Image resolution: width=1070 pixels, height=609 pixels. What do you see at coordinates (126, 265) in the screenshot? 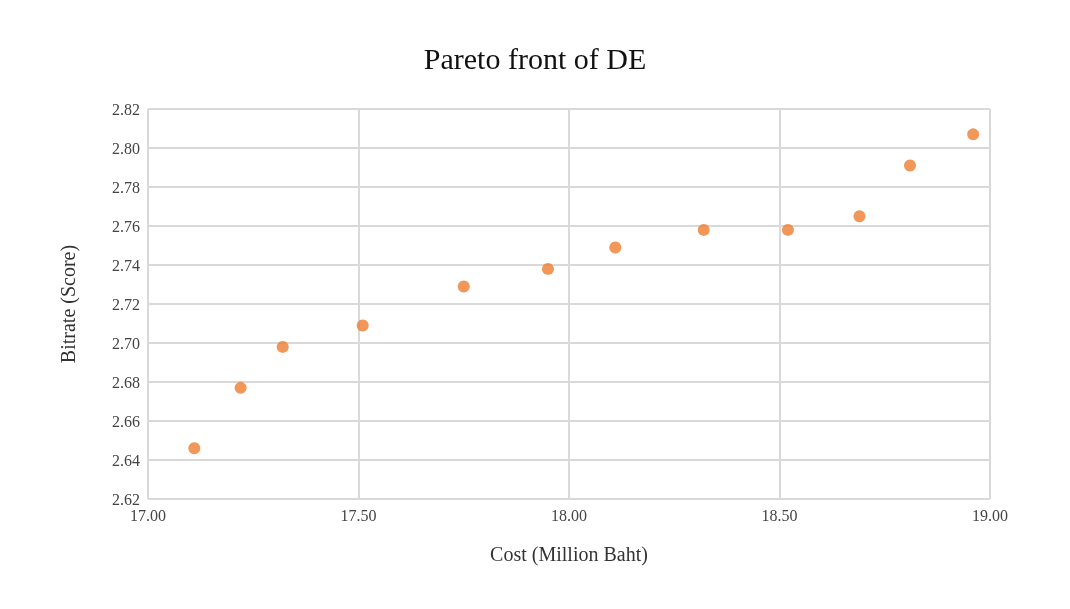
I see `y-tick-label: 2.74` at bounding box center [126, 265].